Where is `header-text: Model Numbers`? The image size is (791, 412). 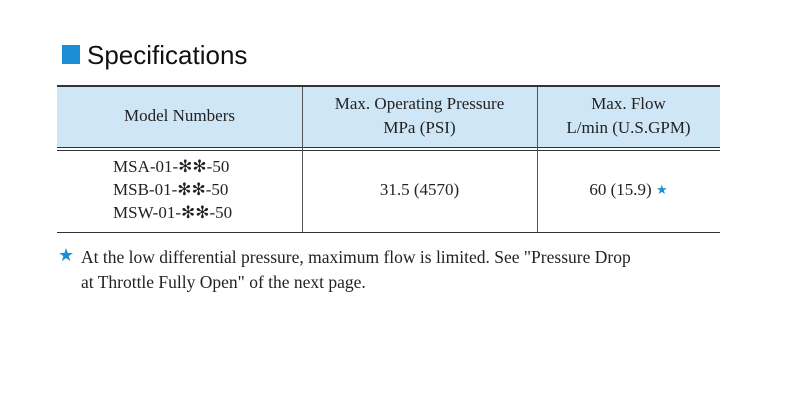 header-text: Model Numbers is located at coordinates (179, 115).